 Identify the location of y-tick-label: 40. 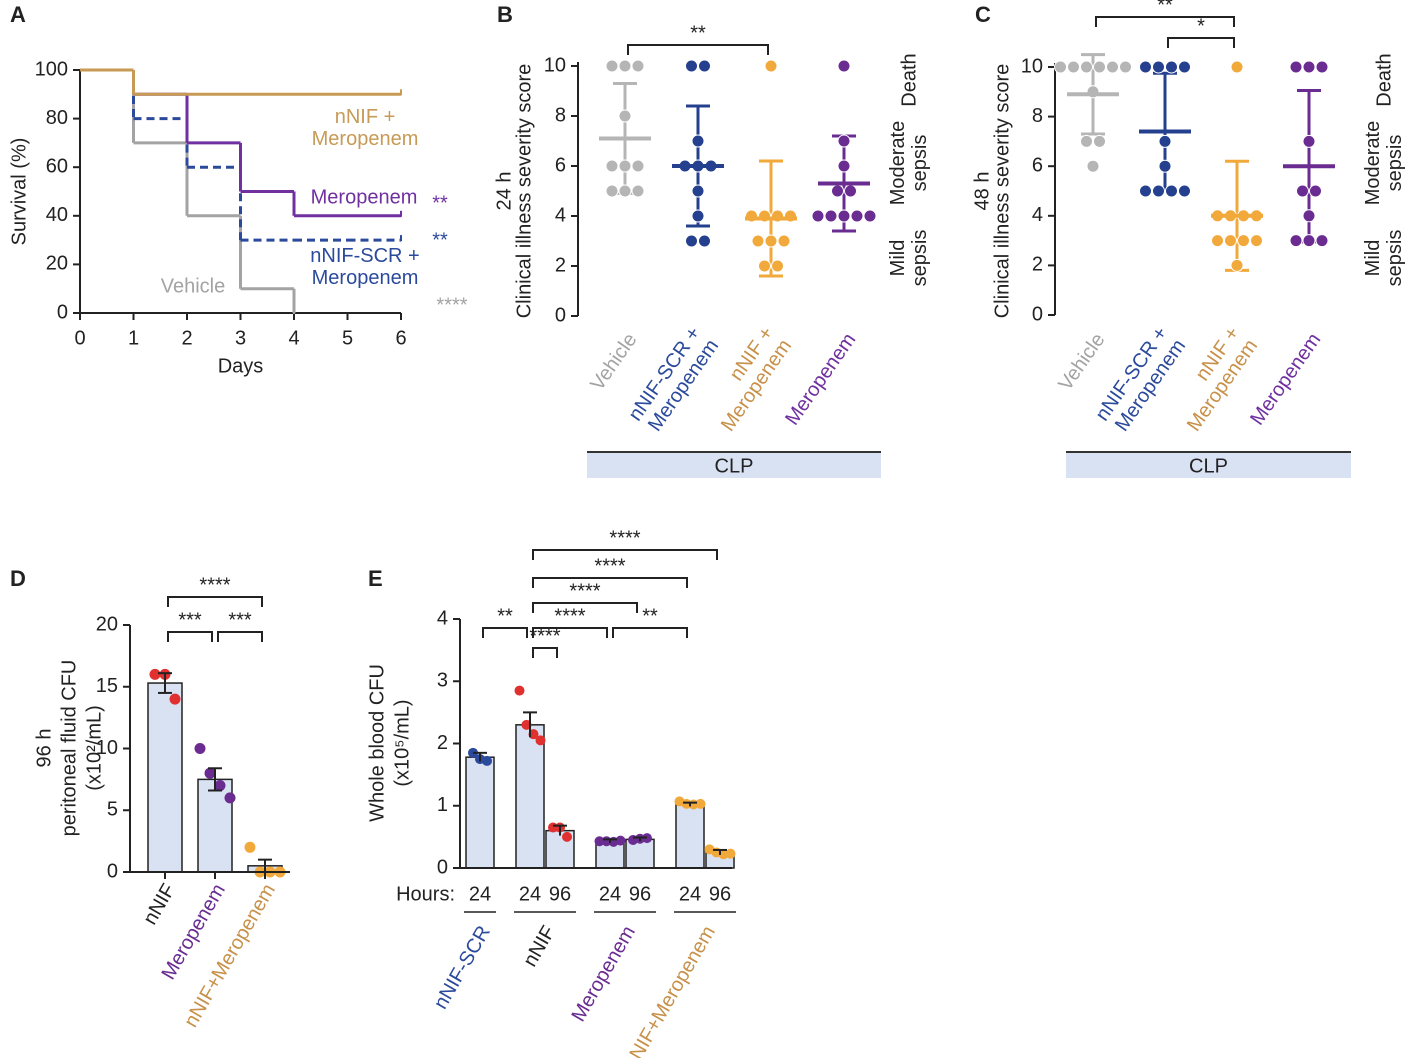
(57, 215).